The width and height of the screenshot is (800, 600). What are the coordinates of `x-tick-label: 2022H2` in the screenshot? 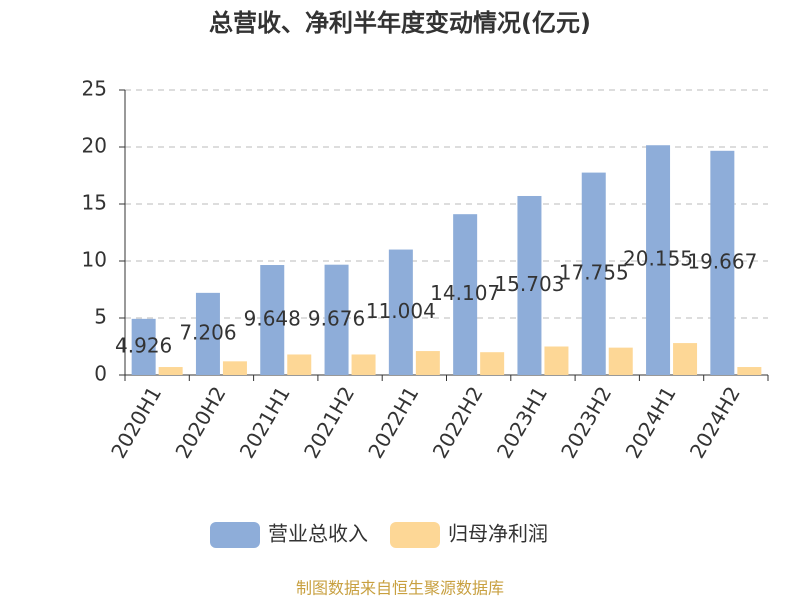 It's located at (458, 422).